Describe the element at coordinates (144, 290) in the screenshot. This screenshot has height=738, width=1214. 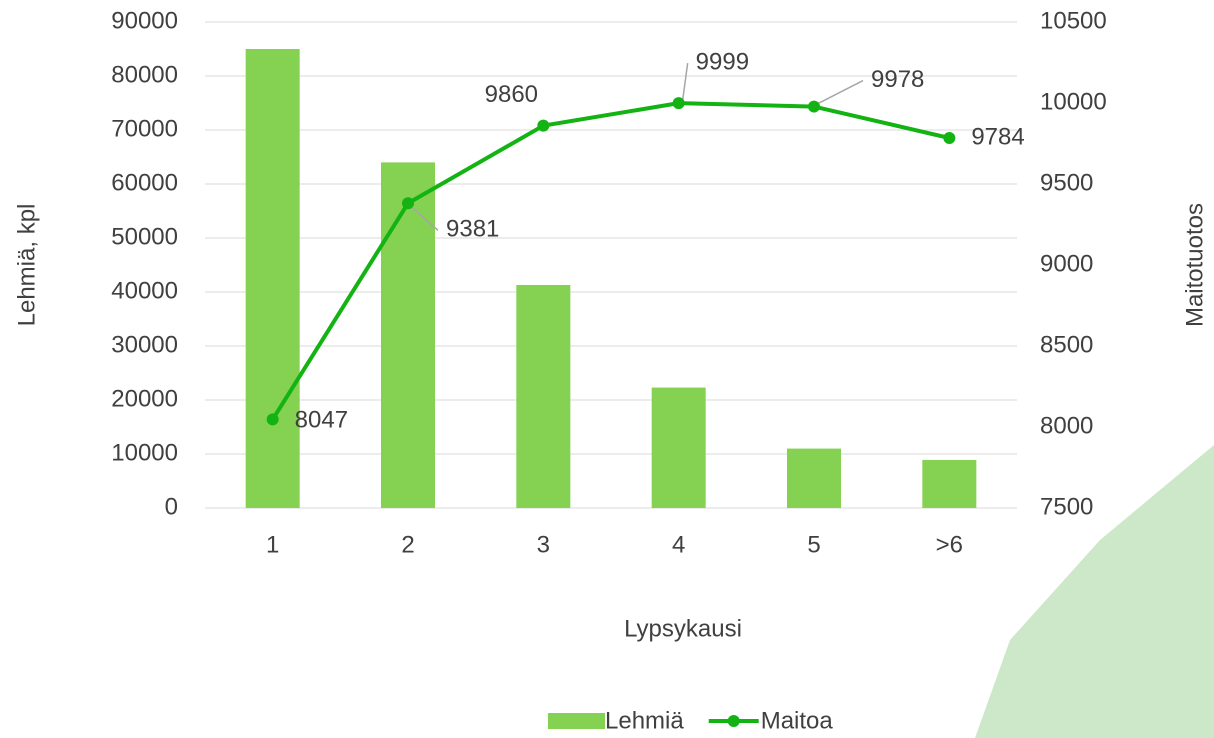
I see `y-tick-label: 40000` at that location.